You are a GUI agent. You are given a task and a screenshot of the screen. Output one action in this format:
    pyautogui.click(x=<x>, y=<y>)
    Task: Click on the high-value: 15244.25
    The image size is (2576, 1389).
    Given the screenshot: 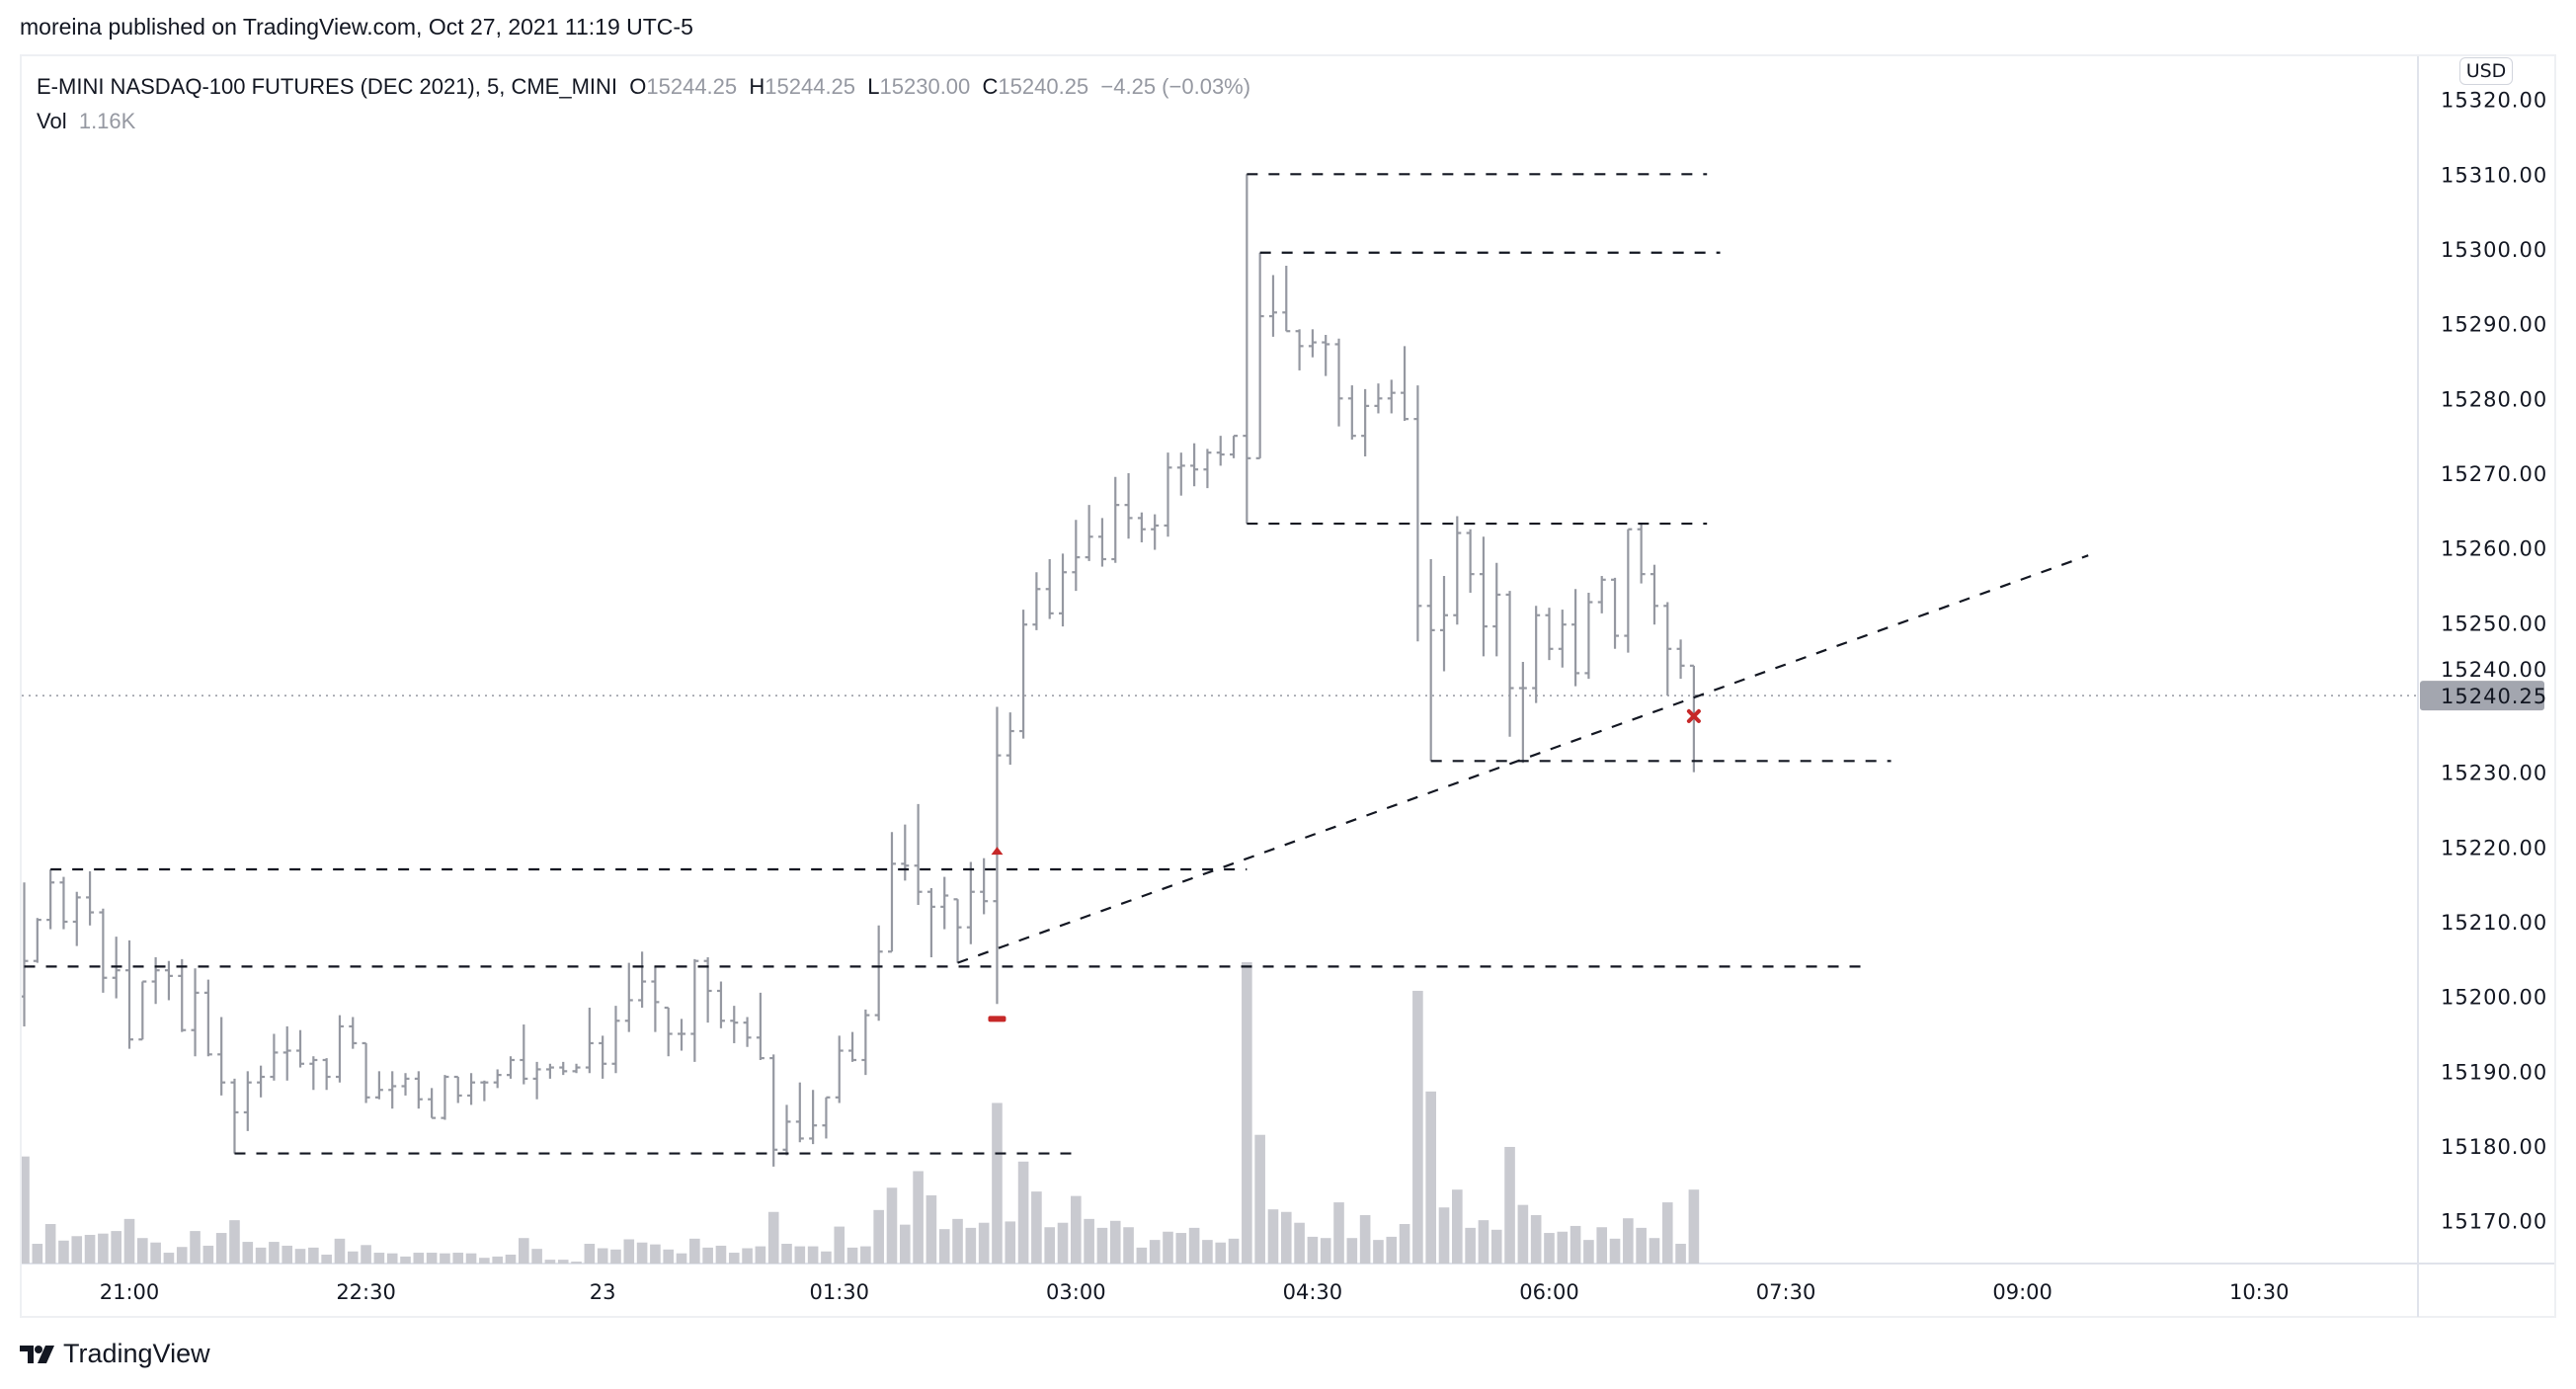 What is the action you would take?
    pyautogui.click(x=810, y=86)
    